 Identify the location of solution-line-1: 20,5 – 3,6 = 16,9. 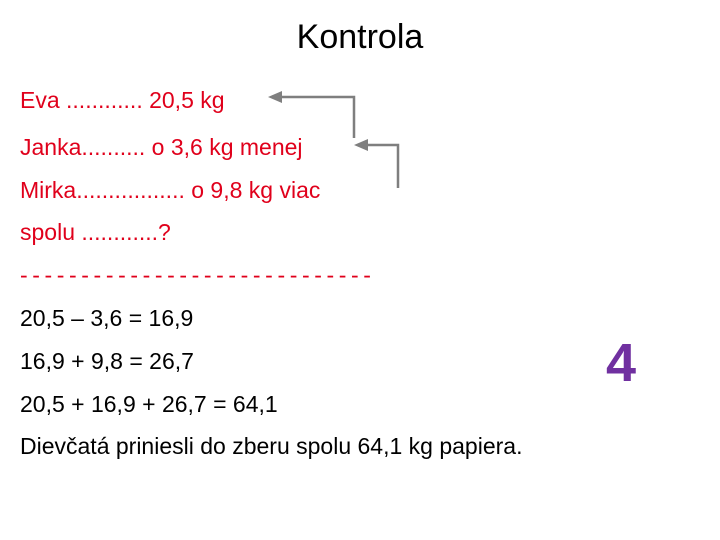
(107, 318).